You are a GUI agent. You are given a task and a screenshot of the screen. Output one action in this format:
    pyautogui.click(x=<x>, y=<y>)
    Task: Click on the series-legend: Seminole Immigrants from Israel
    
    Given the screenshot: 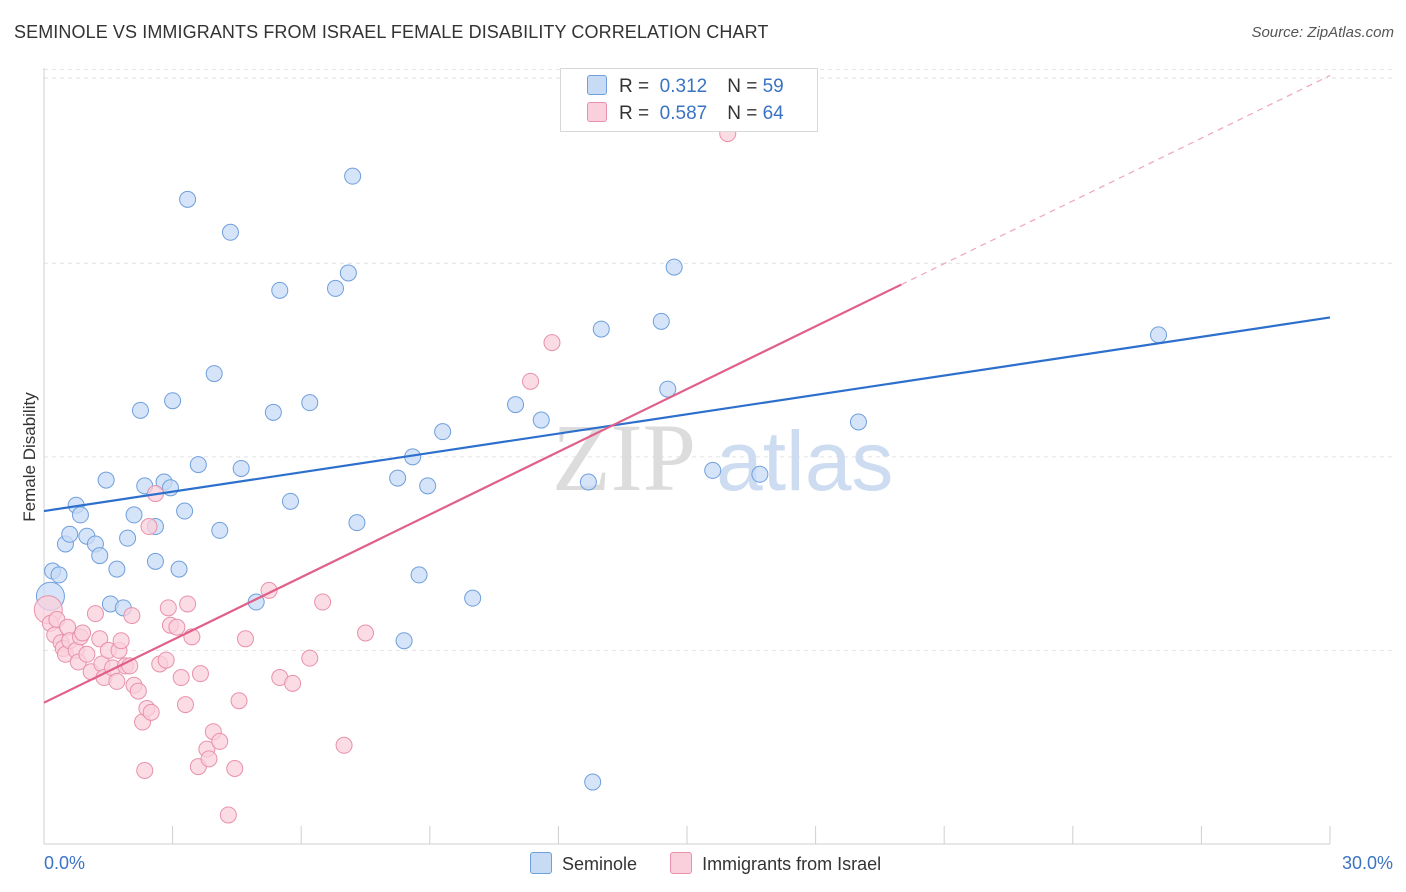 What is the action you would take?
    pyautogui.click(x=719, y=865)
    